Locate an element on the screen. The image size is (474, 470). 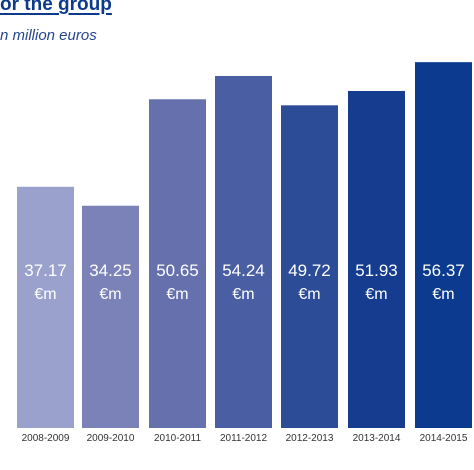
bar-value-label: 56.37 is located at coordinates (443, 270).